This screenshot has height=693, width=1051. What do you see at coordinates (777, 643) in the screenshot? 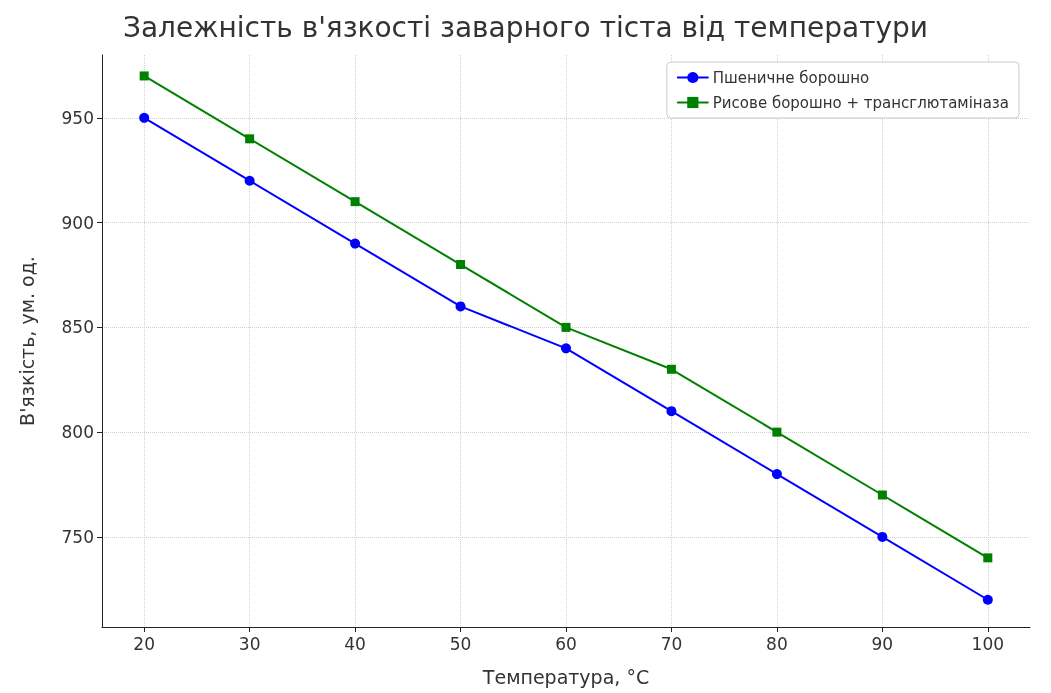
I see `x-tick-label: 80` at bounding box center [777, 643].